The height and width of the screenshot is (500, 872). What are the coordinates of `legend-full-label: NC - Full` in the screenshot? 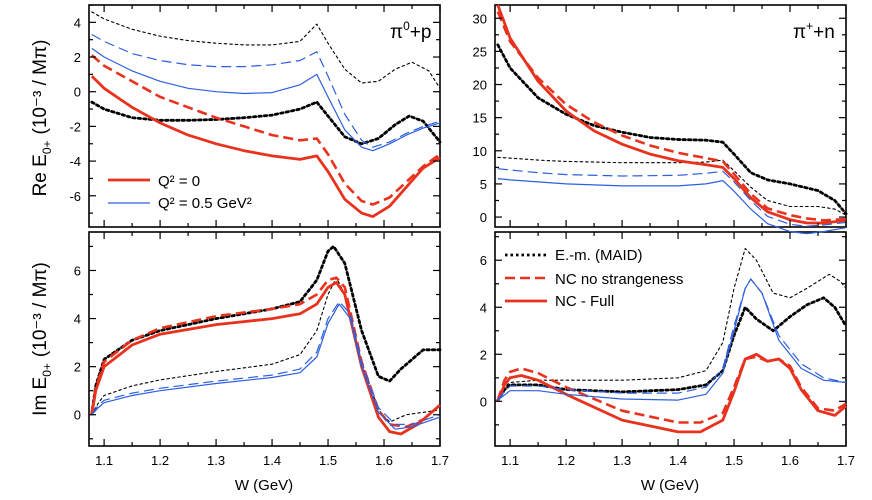 It's located at (584, 301).